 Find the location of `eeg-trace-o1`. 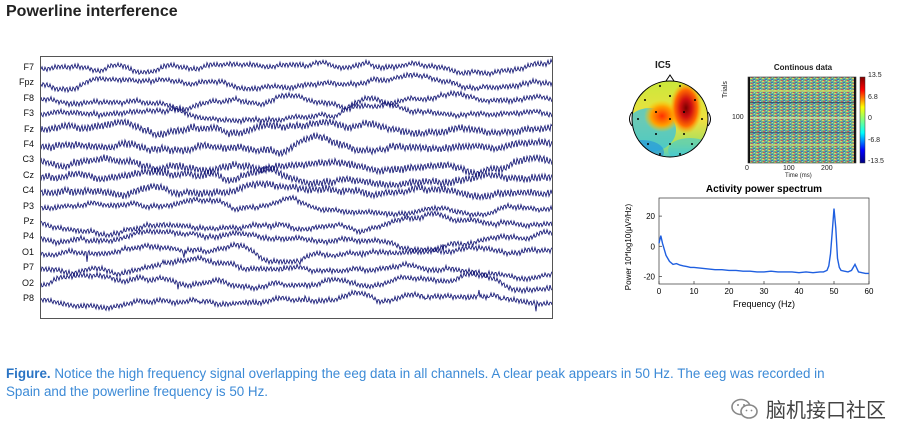

eeg-trace-o1 is located at coordinates (296, 253).